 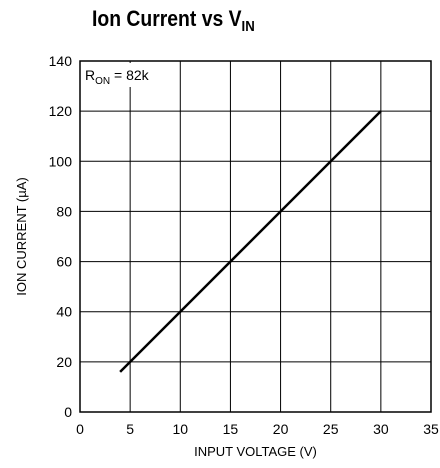 I want to click on y-tick-label: 120, so click(x=61, y=111).